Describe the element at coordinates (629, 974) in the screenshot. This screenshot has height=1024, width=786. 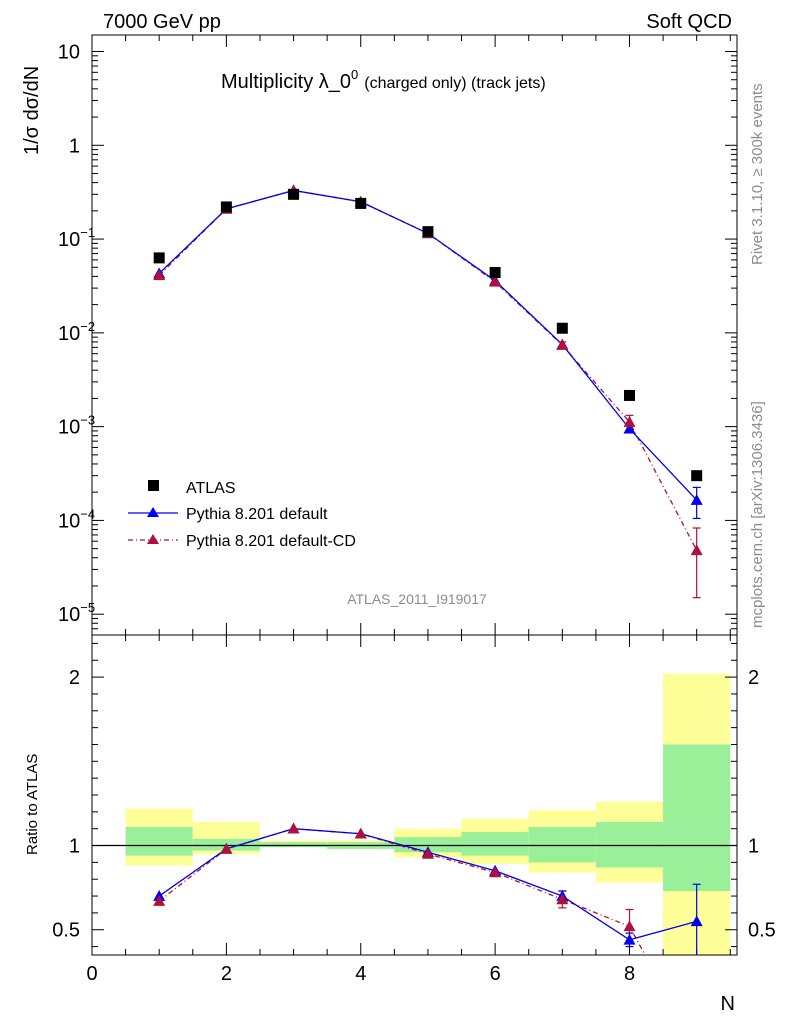
I see `x-tick-label: 8` at that location.